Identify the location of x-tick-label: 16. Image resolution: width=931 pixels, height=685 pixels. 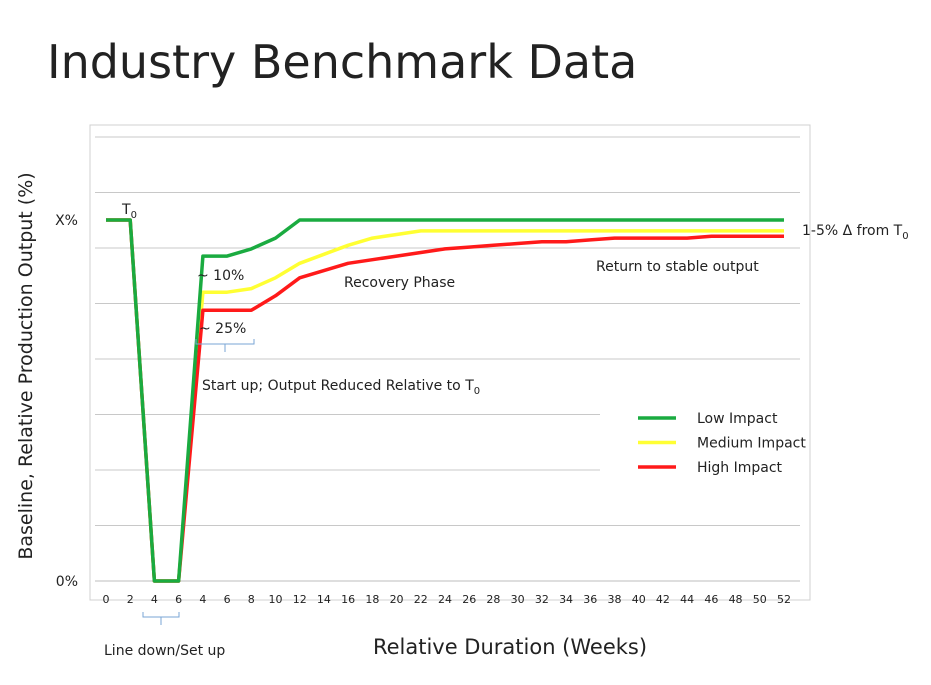
(348, 599).